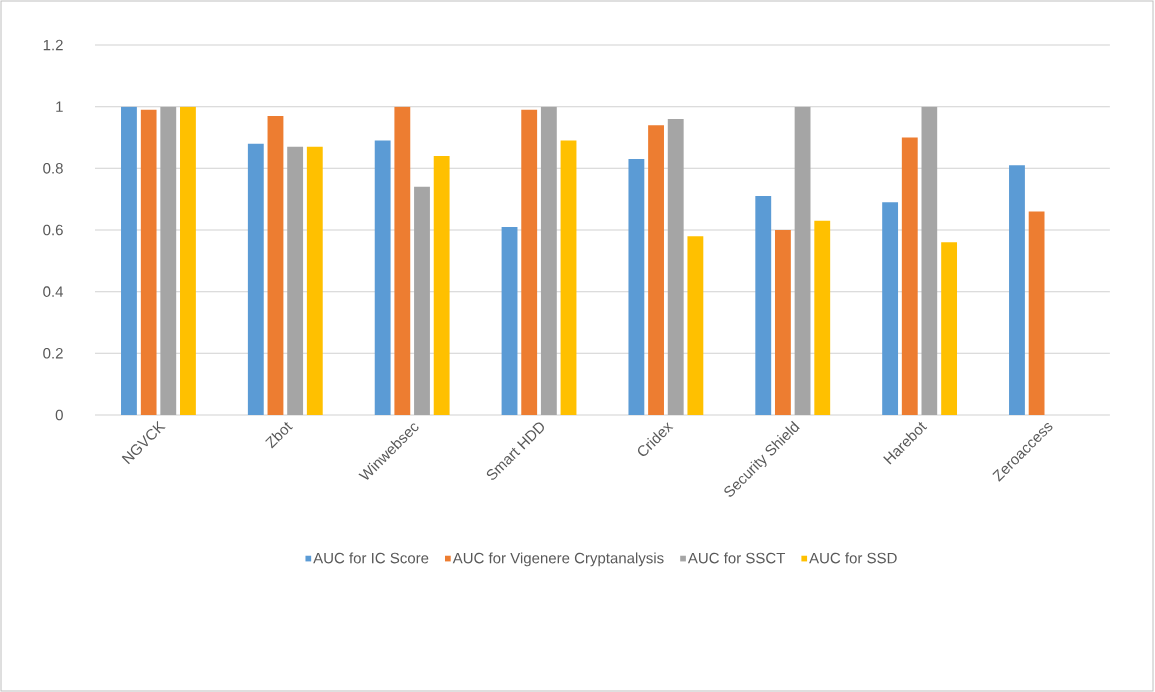 The image size is (1155, 692). What do you see at coordinates (53, 291) in the screenshot?
I see `y-tick-label: 0.4` at bounding box center [53, 291].